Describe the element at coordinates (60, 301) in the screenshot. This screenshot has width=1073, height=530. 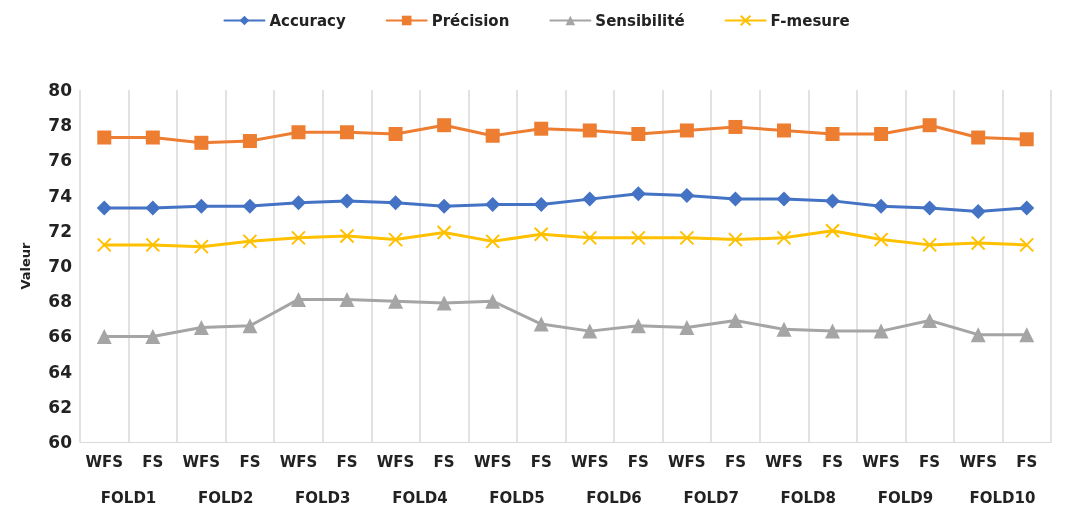
I see `y-tick-label: 68` at that location.